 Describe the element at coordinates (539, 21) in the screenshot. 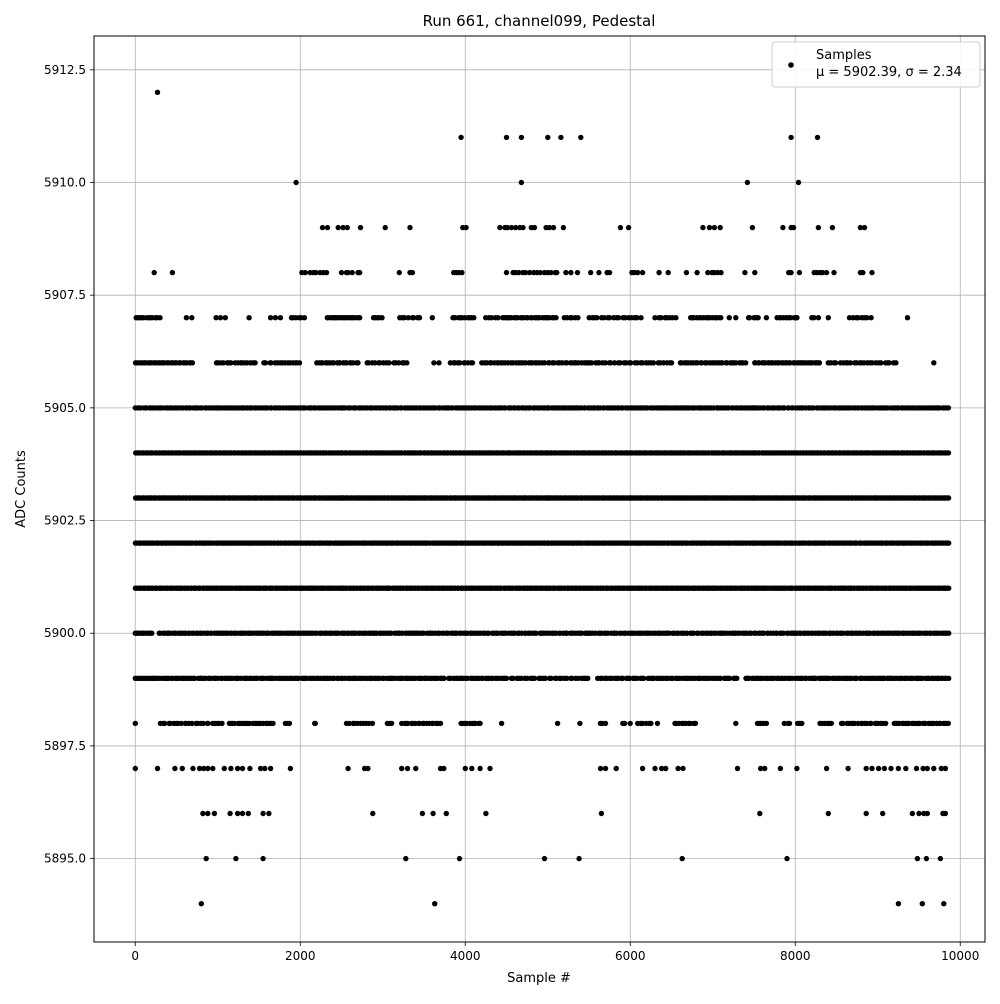

I see `chart-title: Run 661, channel099, Pedestal` at that location.